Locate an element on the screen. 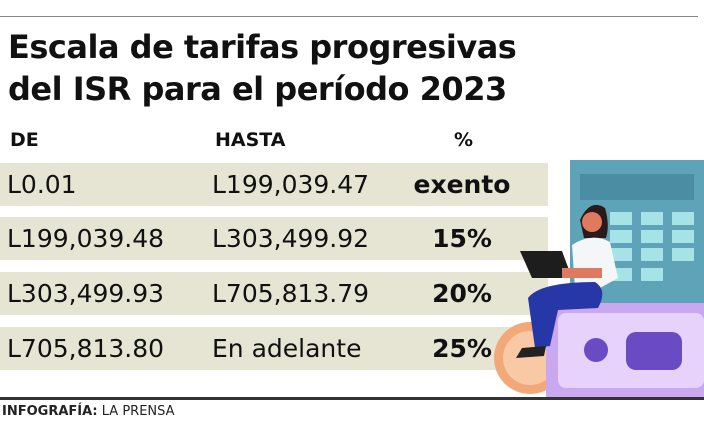  table-row: L303,499.93 L705,813.79 20% is located at coordinates (274, 293).